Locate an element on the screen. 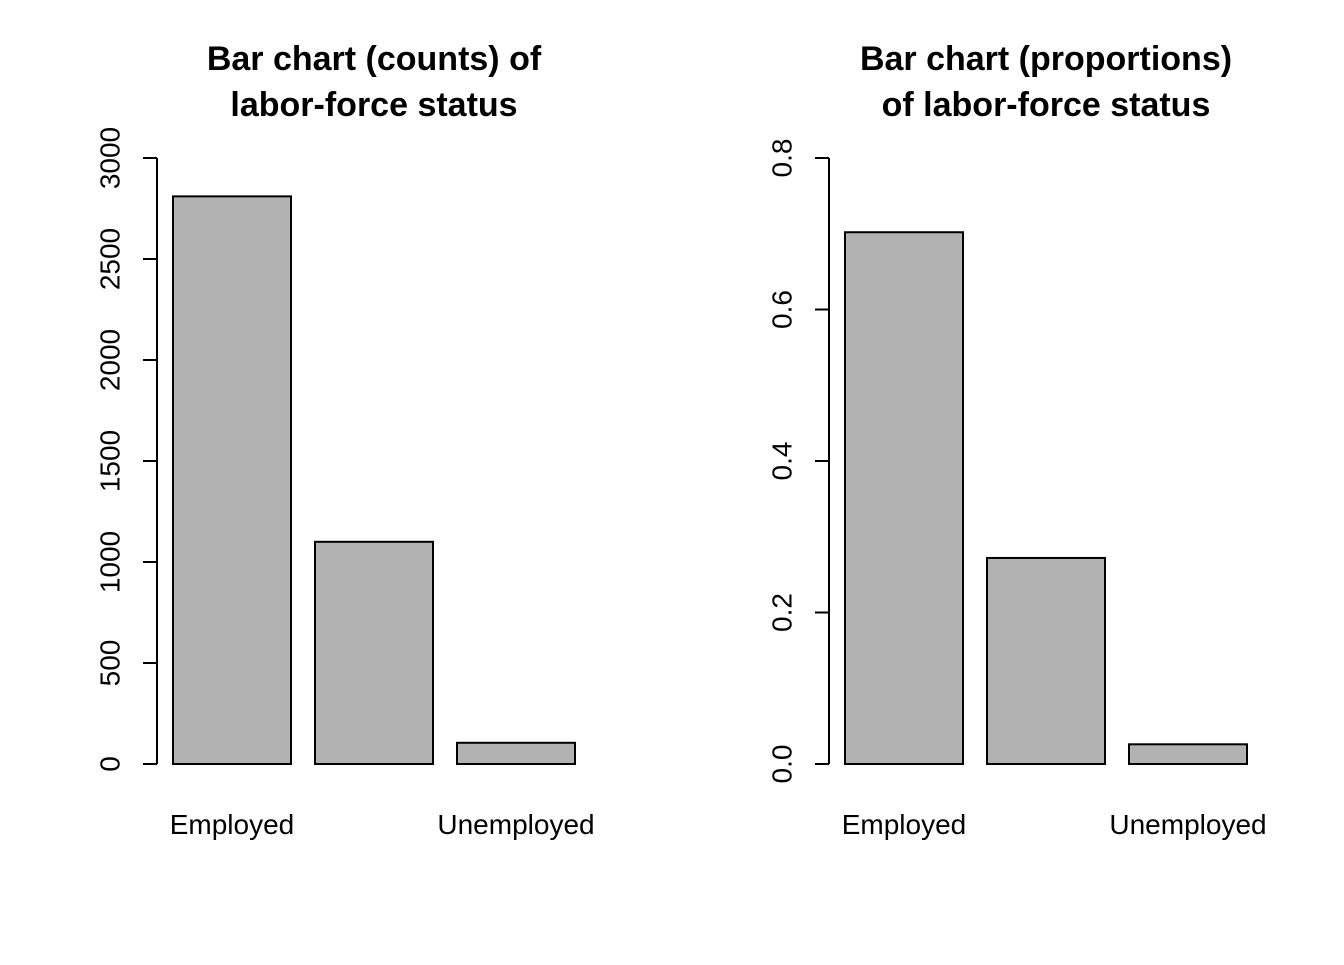 The height and width of the screenshot is (965, 1344). y-tick-label: 0.4 is located at coordinates (782, 461).